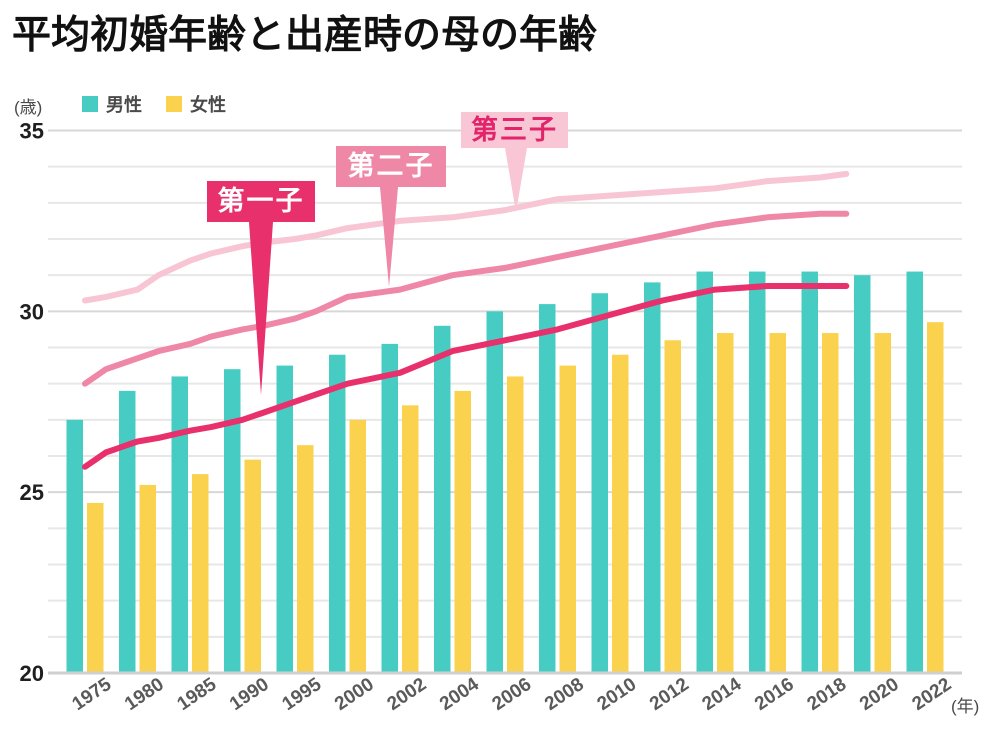 The image size is (1000, 730). Describe the element at coordinates (147, 578) in the screenshot. I see `bar-female-1980` at that location.